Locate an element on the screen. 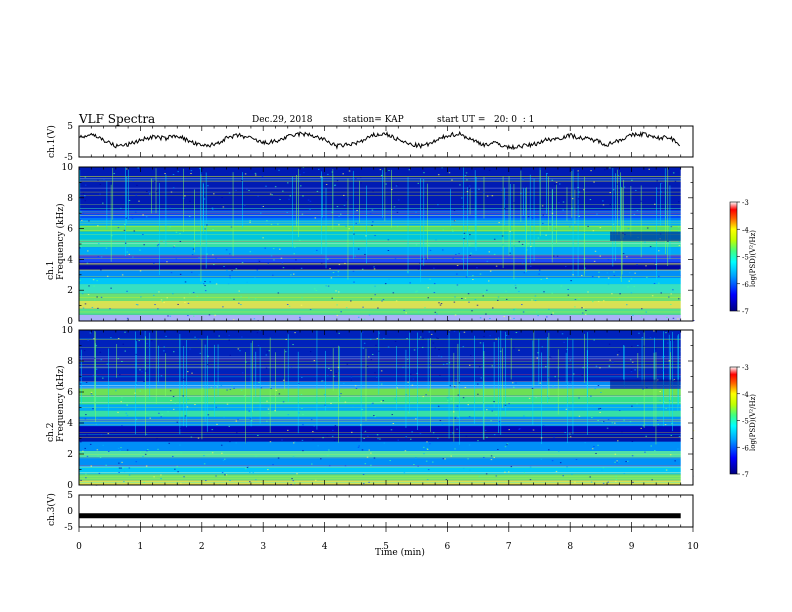 Image resolution: width=792 pixels, height=612 pixels. ch3-volt-ytick-label: -5 is located at coordinates (68, 528).